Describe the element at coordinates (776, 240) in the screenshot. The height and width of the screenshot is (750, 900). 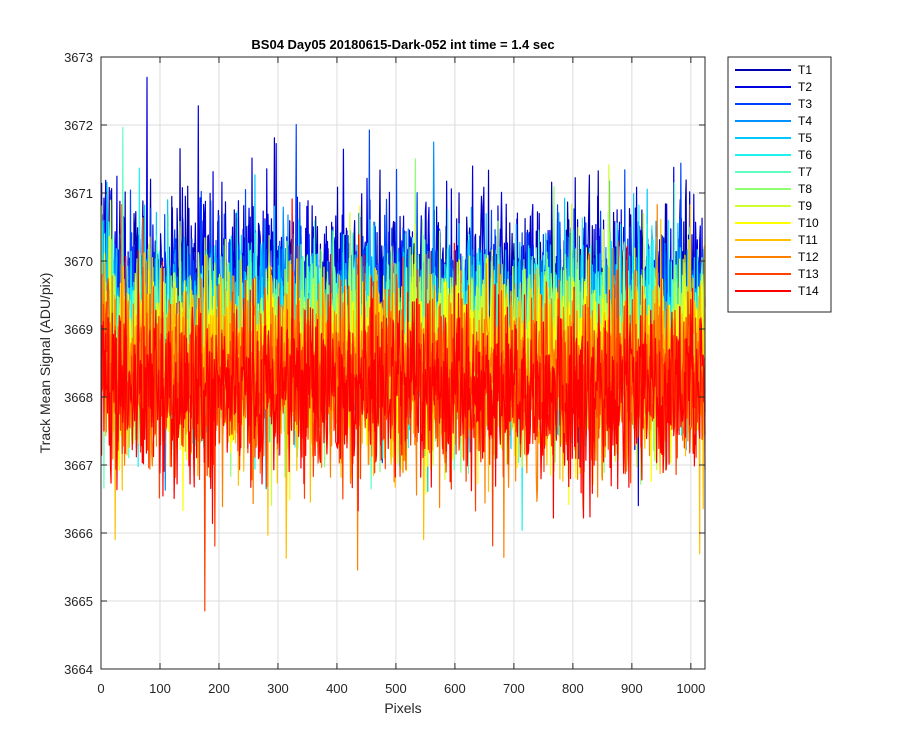
I see `legend-entry-t11: T11` at that location.